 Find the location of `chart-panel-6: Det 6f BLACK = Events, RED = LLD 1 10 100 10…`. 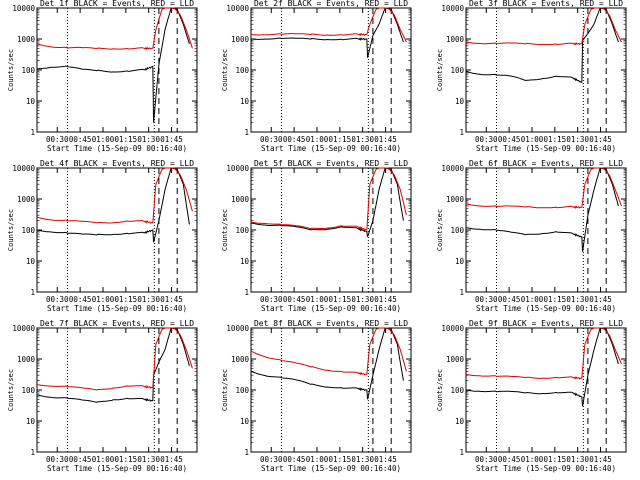

chart-panel-6: Det 6f BLACK = Events, RED = LLD 1 10 100 10… is located at coordinates (531, 236).